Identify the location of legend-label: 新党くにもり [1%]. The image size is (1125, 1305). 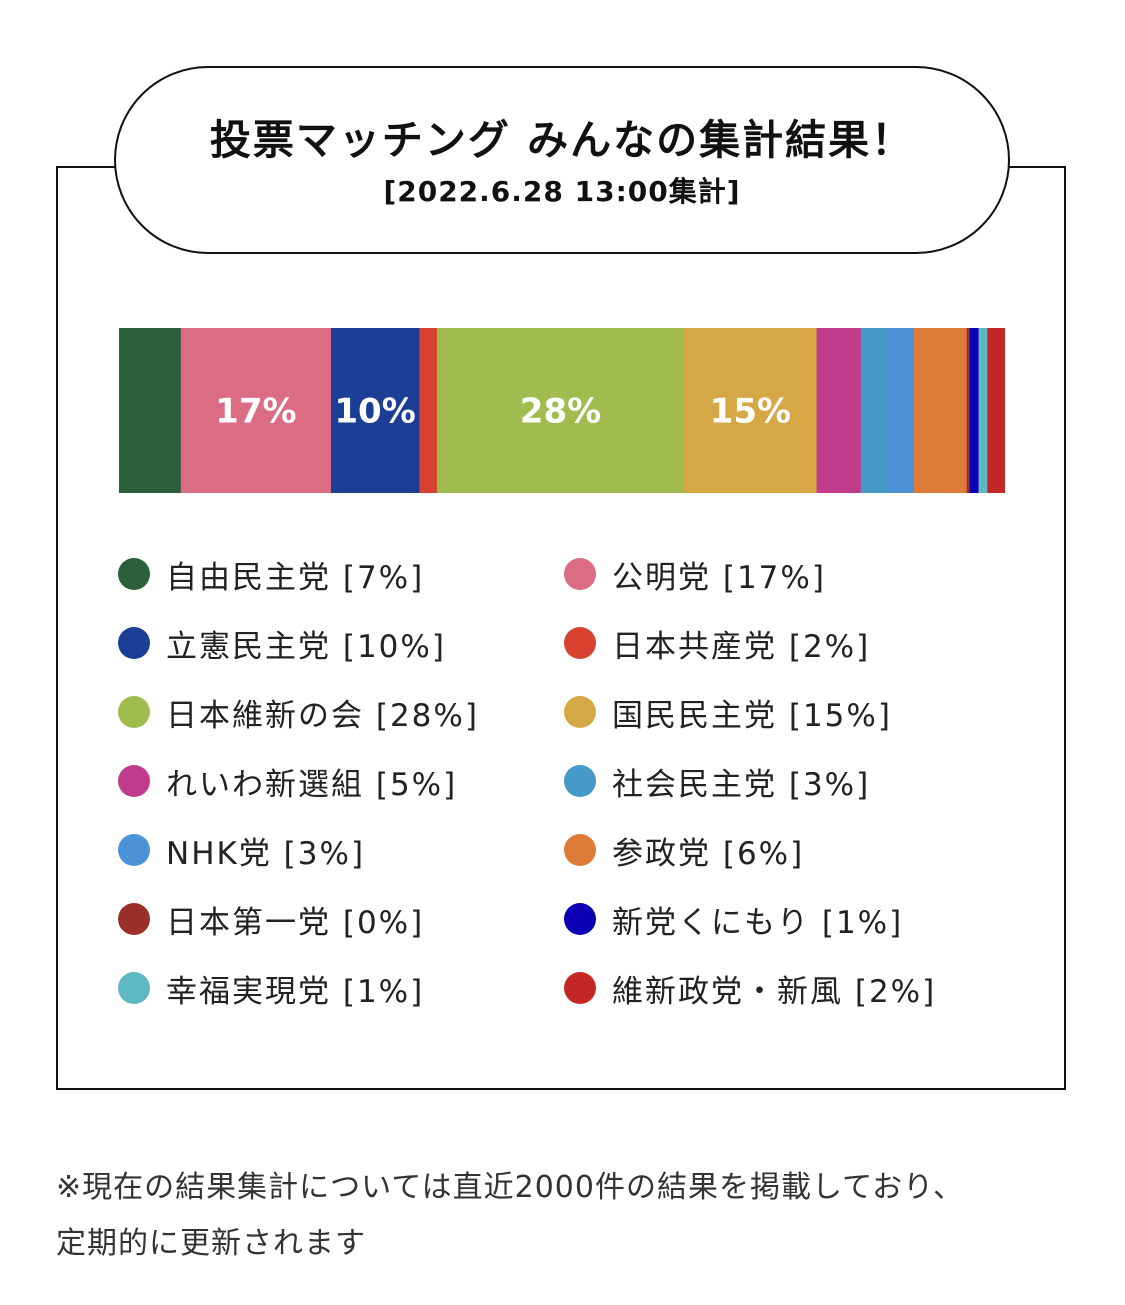
(758, 922).